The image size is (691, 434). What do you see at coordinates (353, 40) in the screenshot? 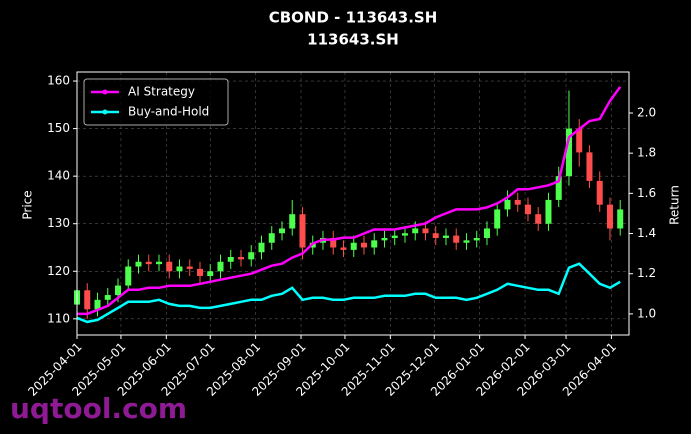
I see `chart-subtitle: 113643.SH` at bounding box center [353, 40].